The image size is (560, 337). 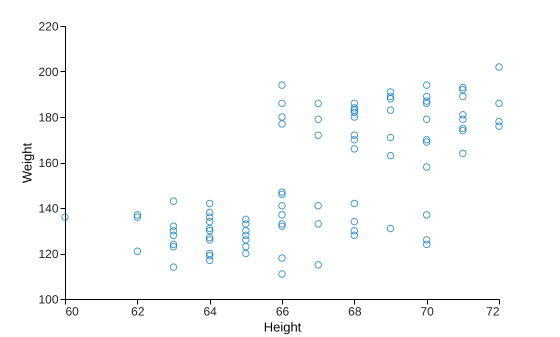 I want to click on x-tick-label: 64, so click(x=210, y=311).